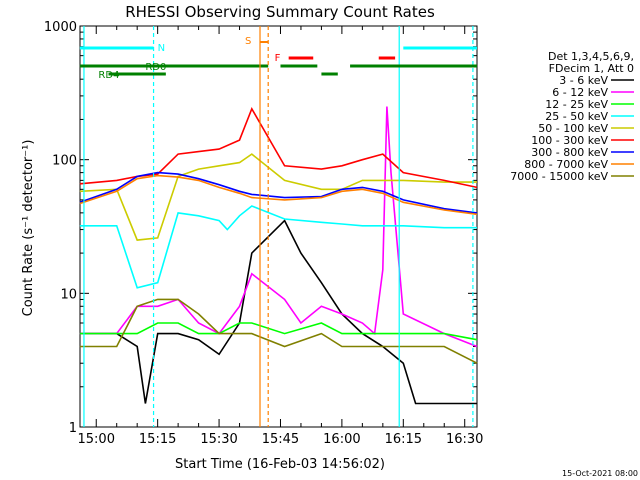  What do you see at coordinates (280, 12) in the screenshot?
I see `chart-title: RHESSI Observing Summary Count Rates` at bounding box center [280, 12].